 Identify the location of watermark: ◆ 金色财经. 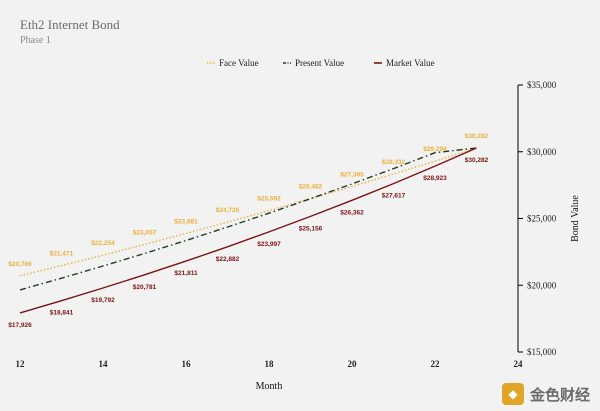
(545, 394).